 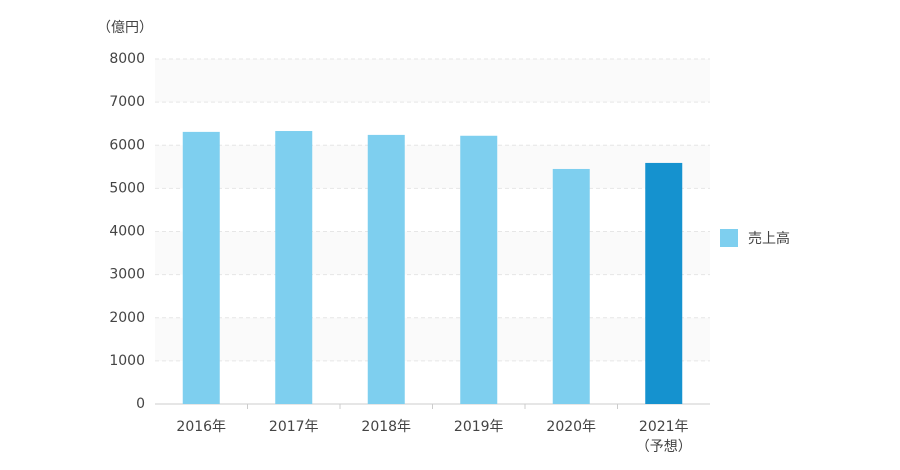 I want to click on x-tick-label: 2017年, so click(x=294, y=427).